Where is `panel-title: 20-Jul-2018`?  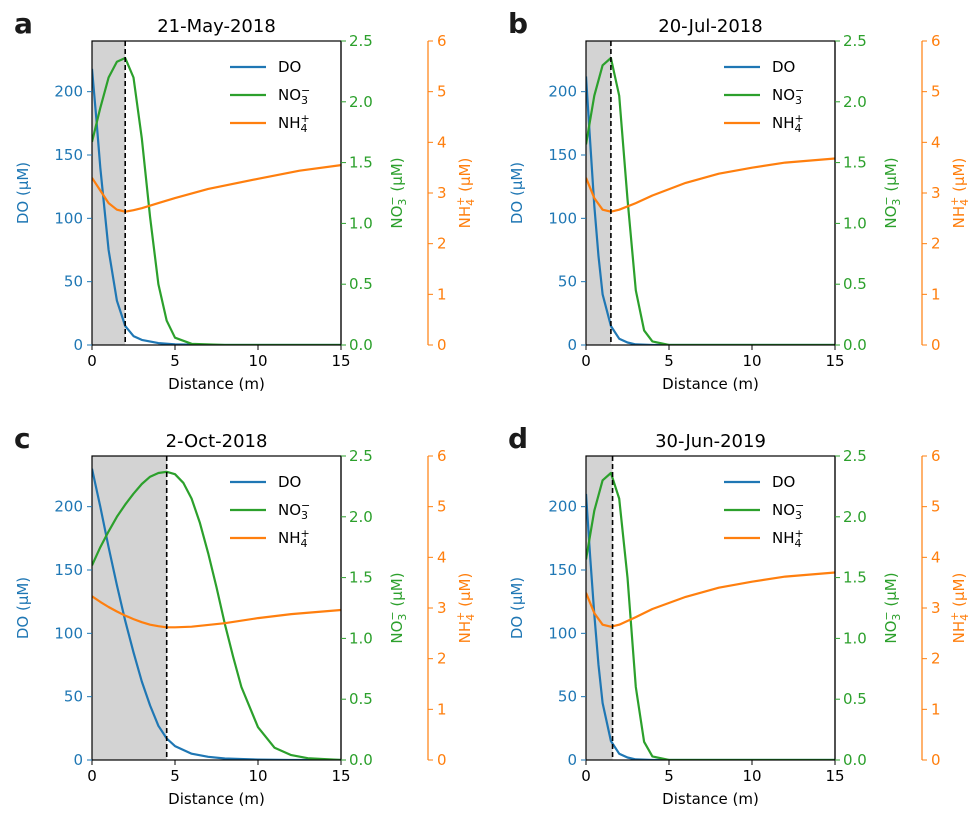 panel-title: 20-Jul-2018 is located at coordinates (710, 26).